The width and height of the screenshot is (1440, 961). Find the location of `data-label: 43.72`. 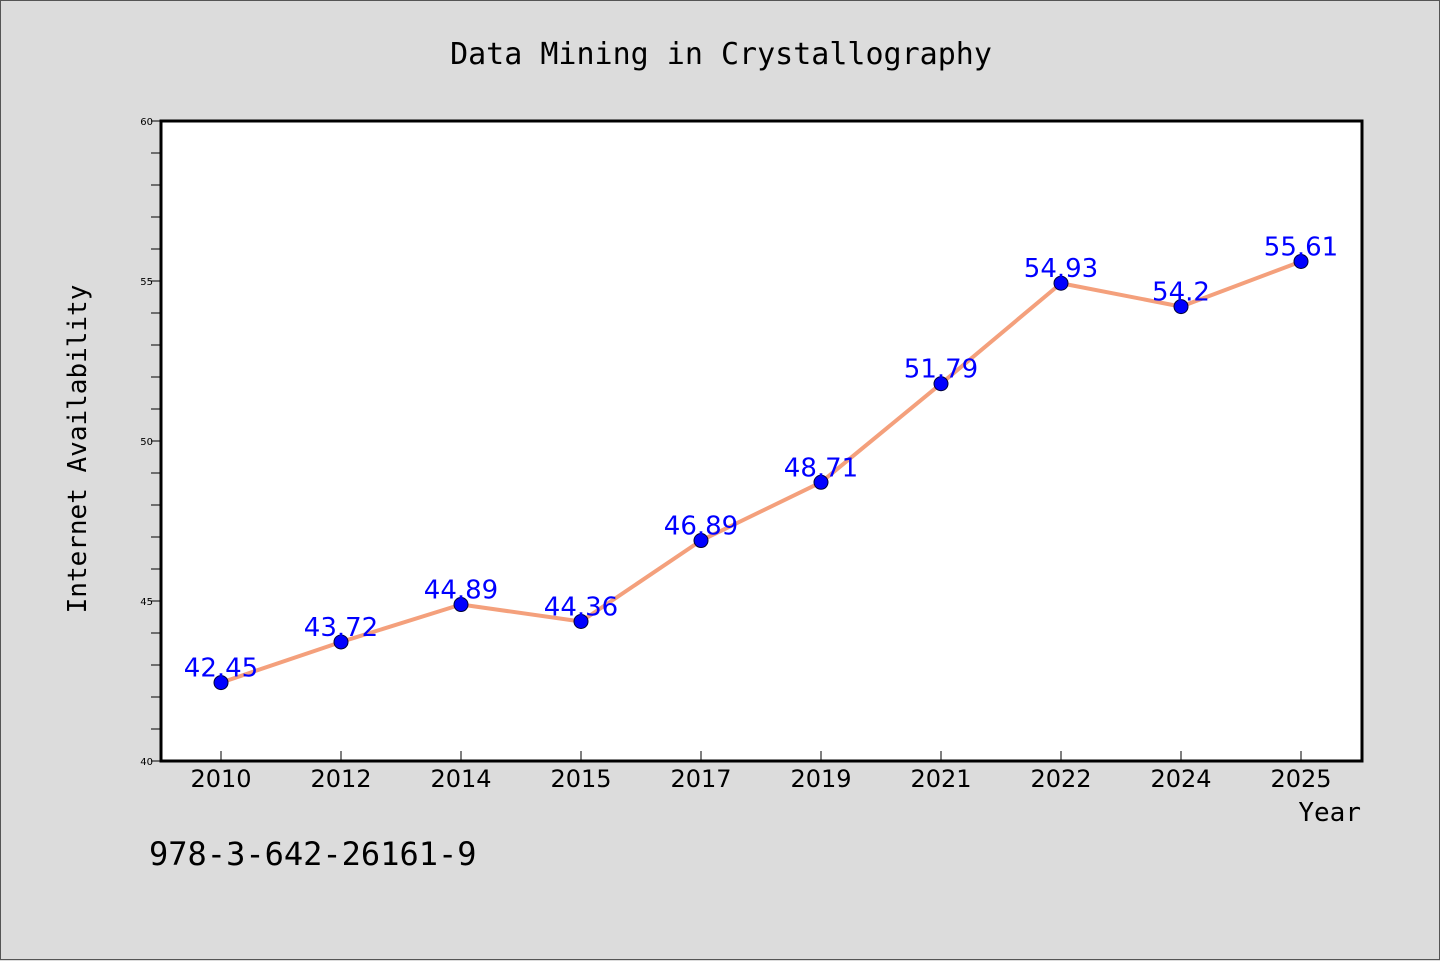

data-label: 43.72 is located at coordinates (341, 628).